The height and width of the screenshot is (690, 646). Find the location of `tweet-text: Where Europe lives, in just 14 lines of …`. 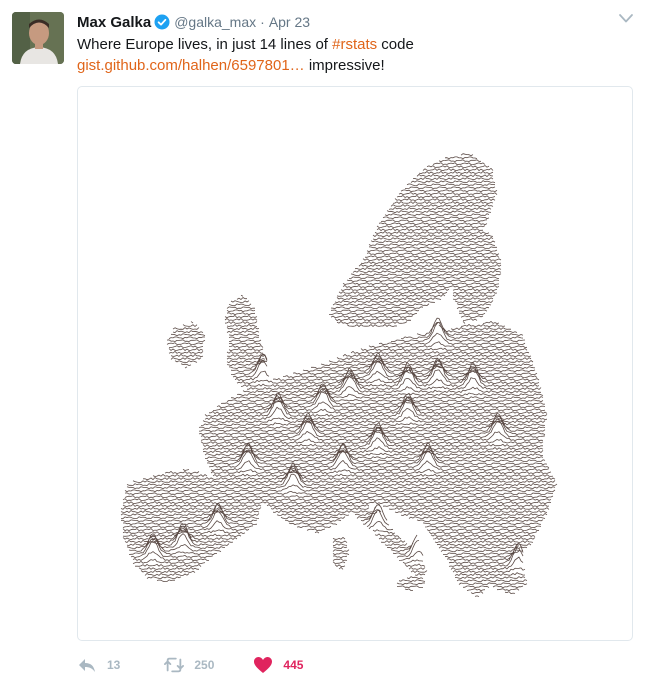

tweet-text: Where Europe lives, in just 14 lines of … is located at coordinates (352, 55).